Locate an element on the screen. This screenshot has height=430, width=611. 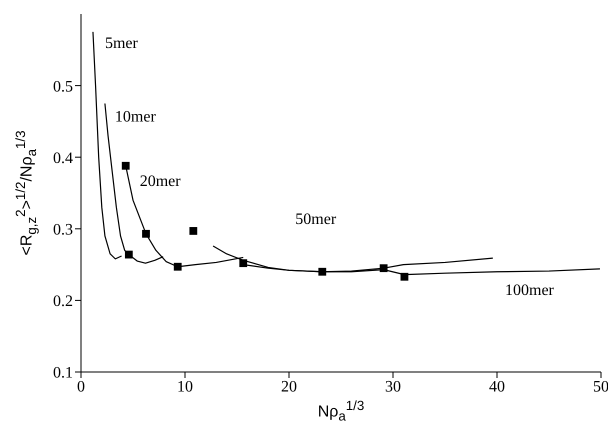
x-tick-label: 20 is located at coordinates (289, 387).